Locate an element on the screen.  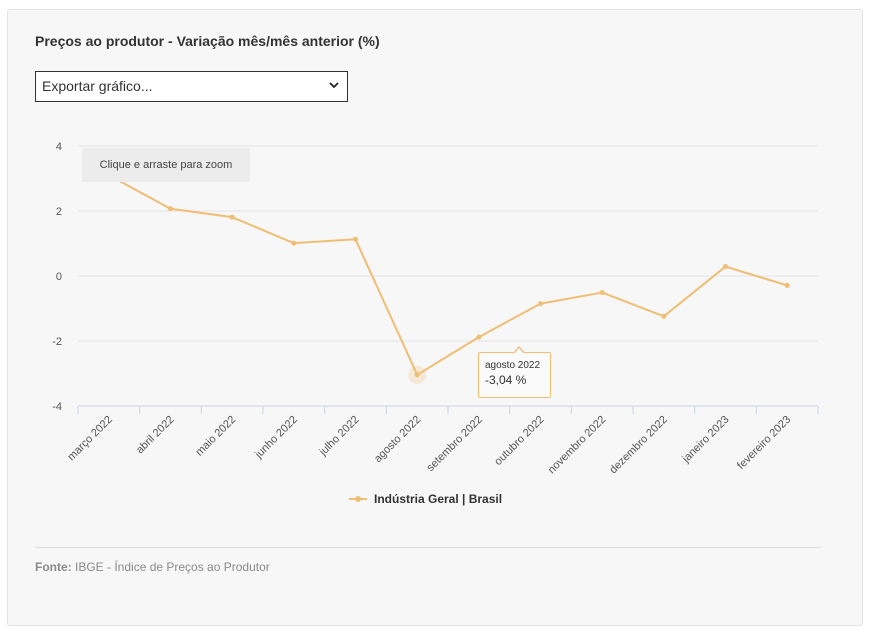
x-tick-label: setembro 2022 is located at coordinates (455, 444).